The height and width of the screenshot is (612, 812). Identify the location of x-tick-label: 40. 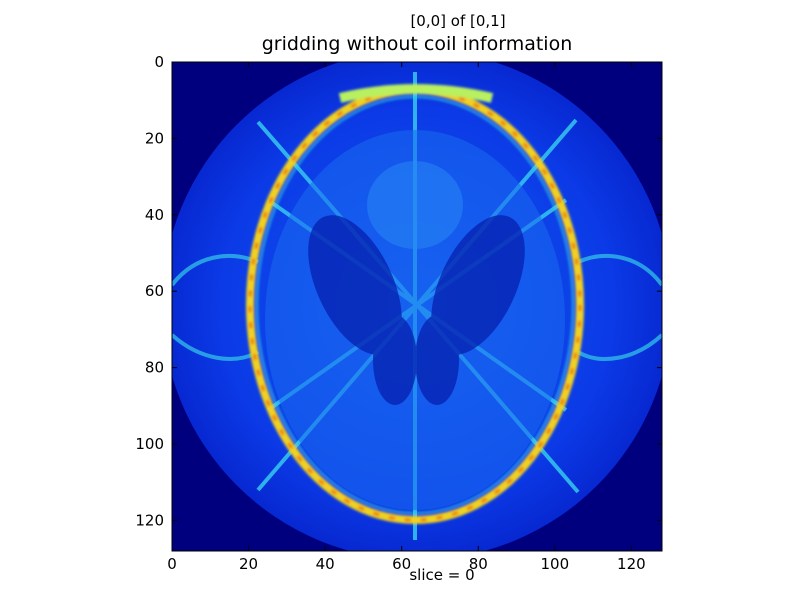
(325, 564).